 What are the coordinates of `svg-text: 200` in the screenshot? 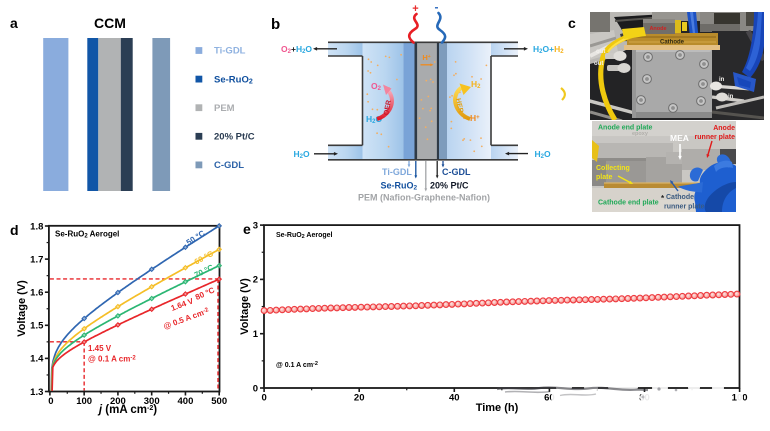 It's located at (118, 401).